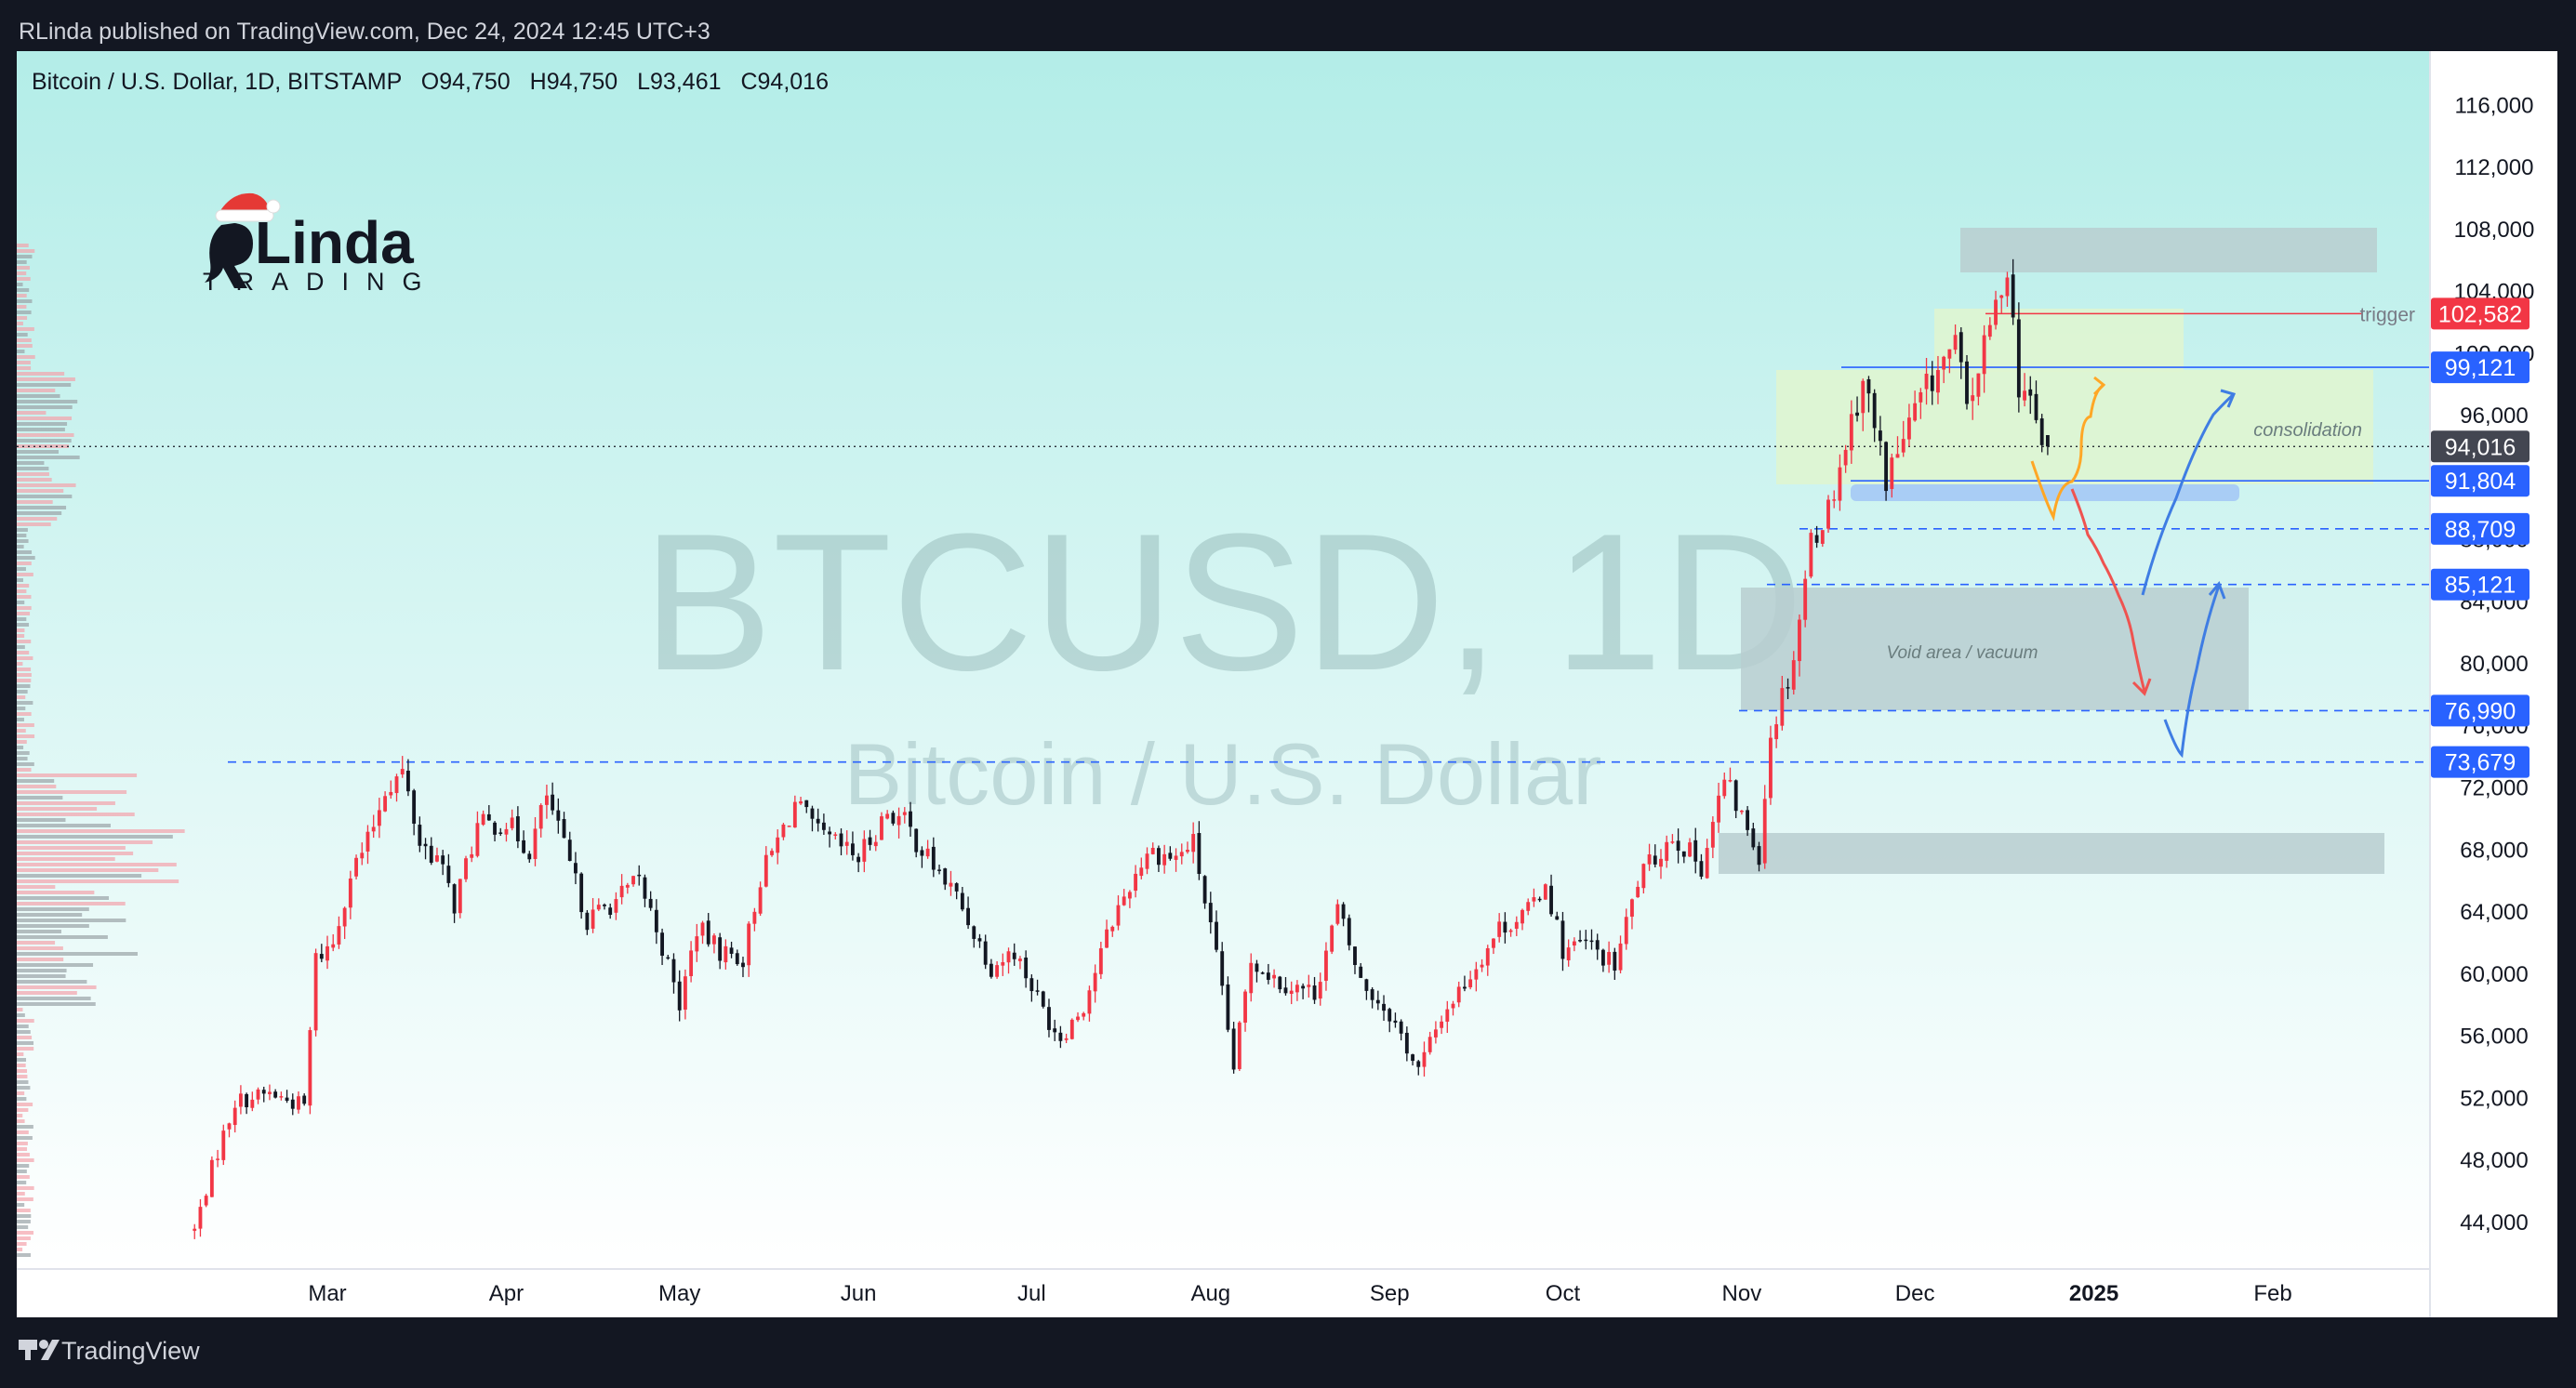 This screenshot has height=1388, width=2576. Describe the element at coordinates (2059, 340) in the screenshot. I see `upper-consolidation-zone` at that location.